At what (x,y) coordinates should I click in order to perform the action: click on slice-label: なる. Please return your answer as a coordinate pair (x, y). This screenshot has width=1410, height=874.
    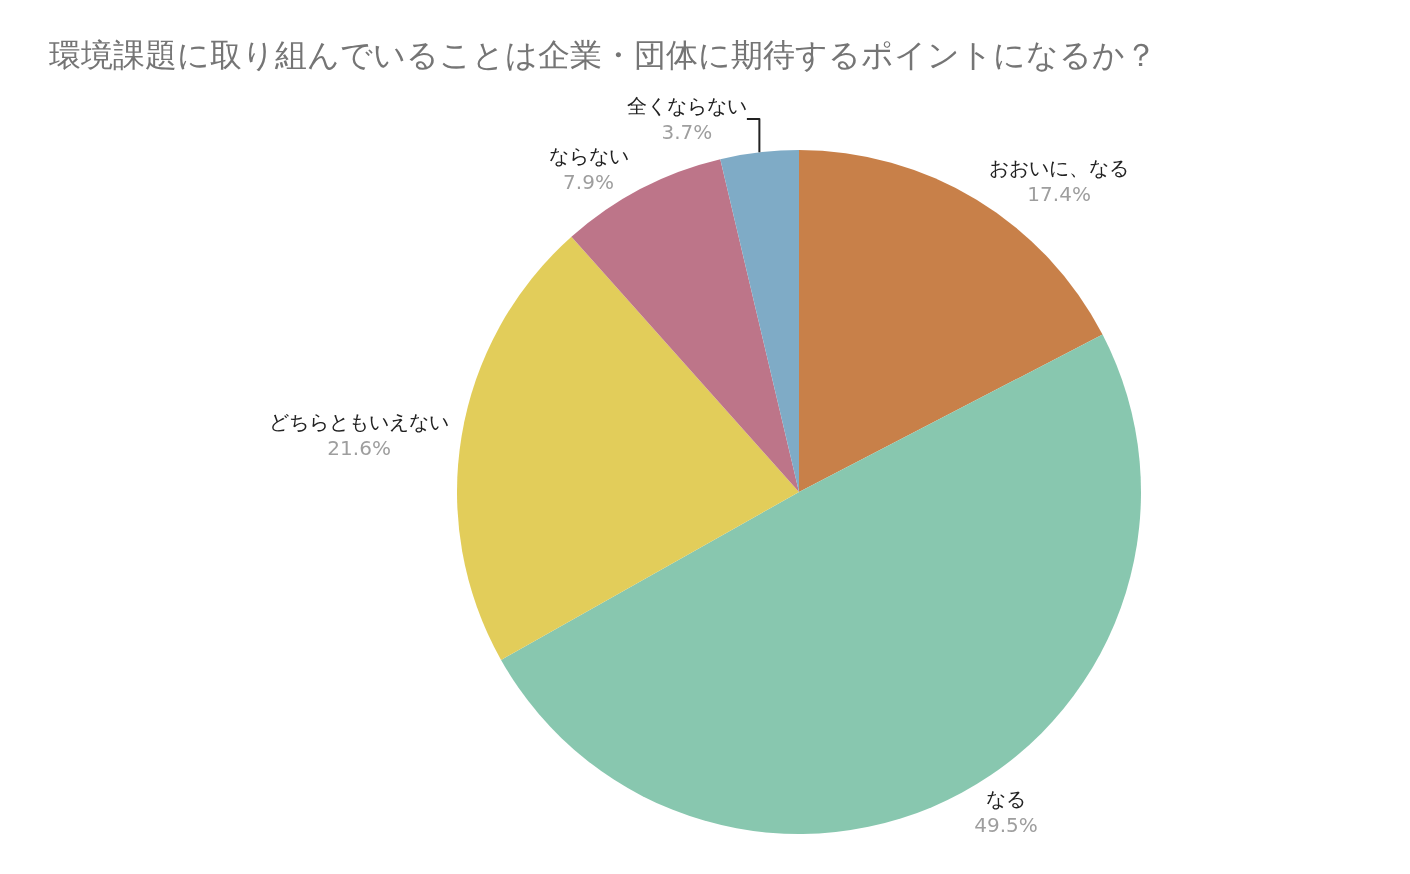
    Looking at the image, I should click on (1006, 799).